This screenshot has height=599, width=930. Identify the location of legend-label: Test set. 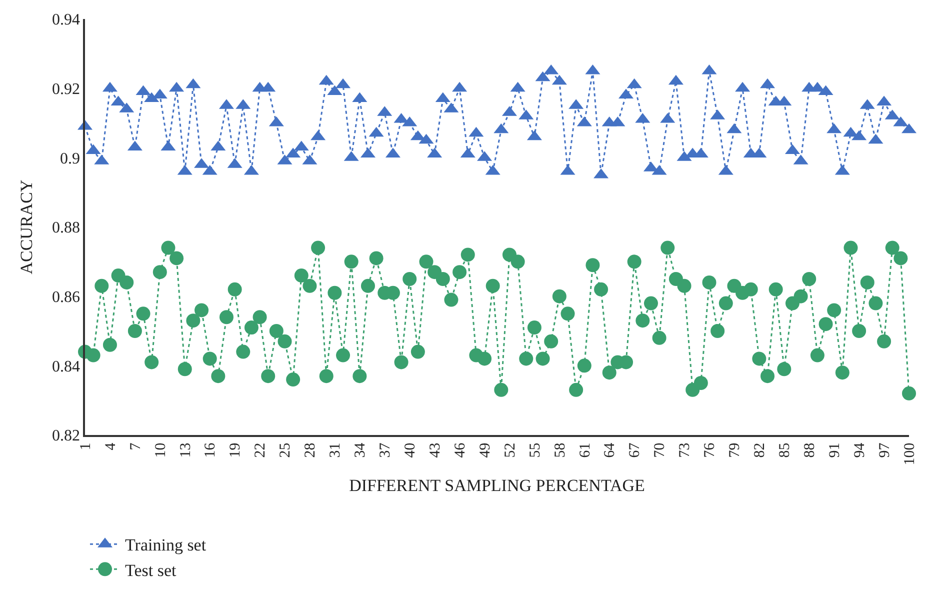
(150, 570).